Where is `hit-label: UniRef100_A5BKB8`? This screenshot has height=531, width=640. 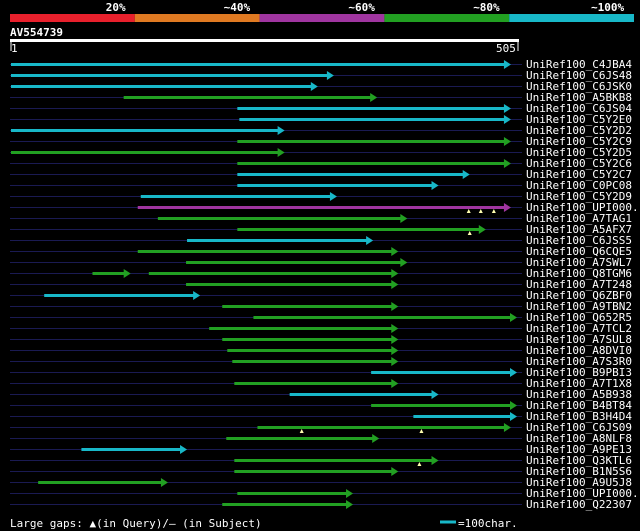
hit-label: UniRef100_A5BKB8 is located at coordinates (579, 97).